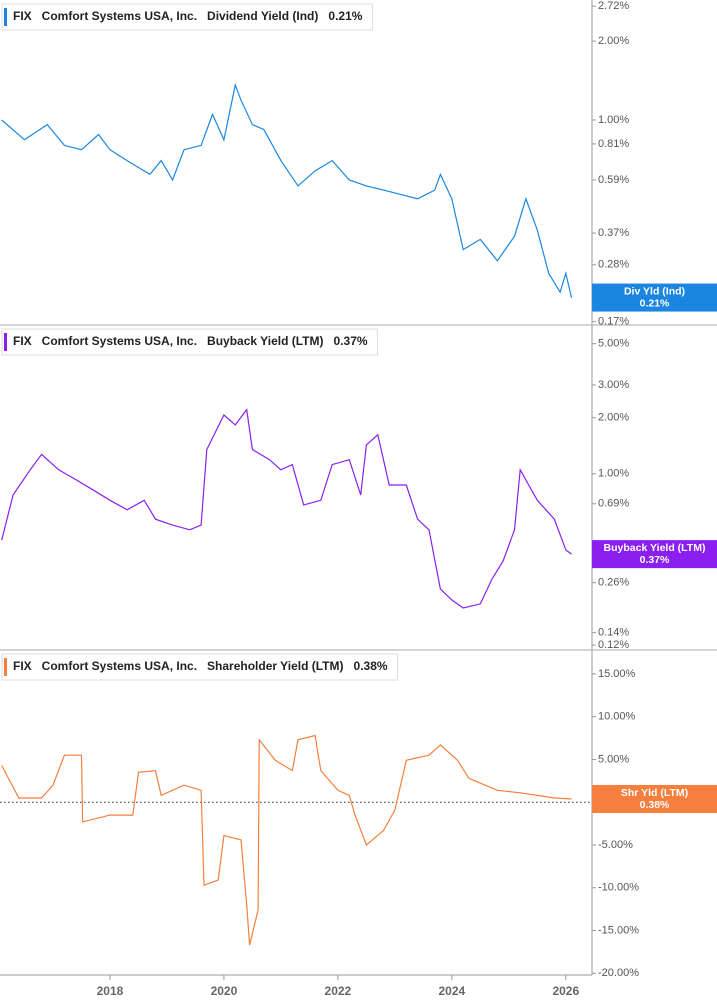 Image resolution: width=717 pixels, height=1005 pixels. What do you see at coordinates (451, 991) in the screenshot?
I see `x-tick-label: 2024` at bounding box center [451, 991].